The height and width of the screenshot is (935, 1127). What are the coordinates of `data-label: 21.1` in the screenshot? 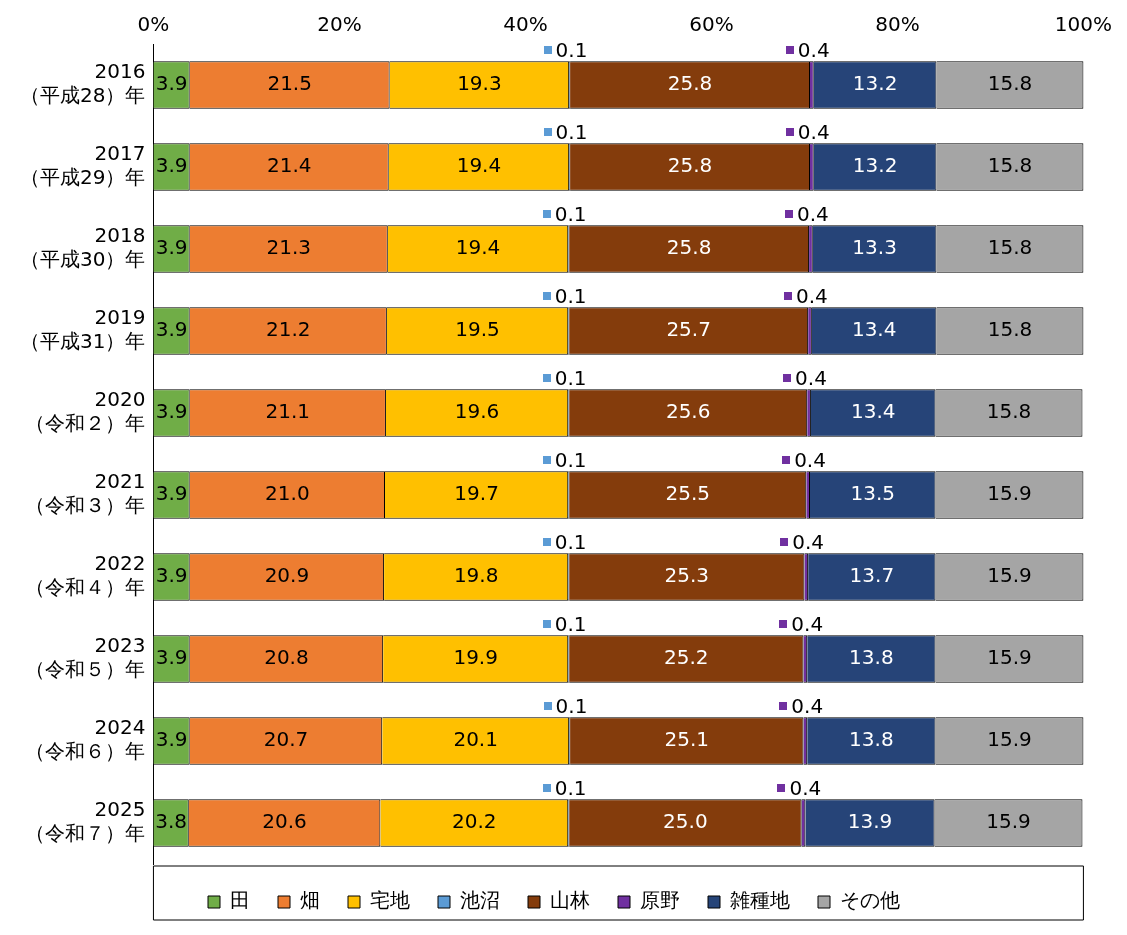 It's located at (288, 411).